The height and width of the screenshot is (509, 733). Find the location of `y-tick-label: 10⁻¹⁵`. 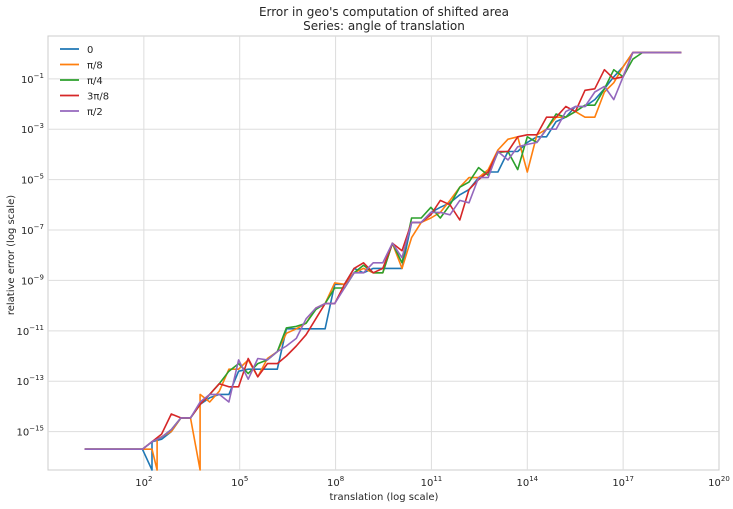

y-tick-label: 10⁻¹⁵ is located at coordinates (30, 432).